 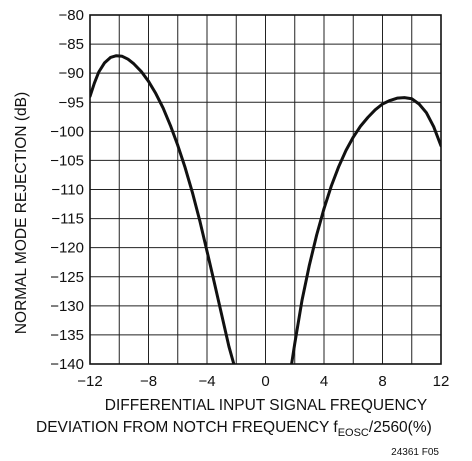 What do you see at coordinates (324, 381) in the screenshot?
I see `x-tick-label: 4` at bounding box center [324, 381].